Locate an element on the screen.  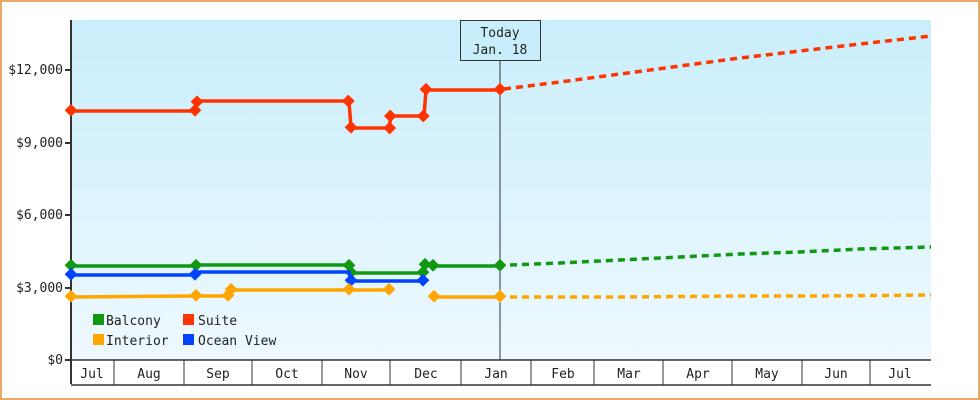
y-tick-label: $6,000 is located at coordinates (39, 215).